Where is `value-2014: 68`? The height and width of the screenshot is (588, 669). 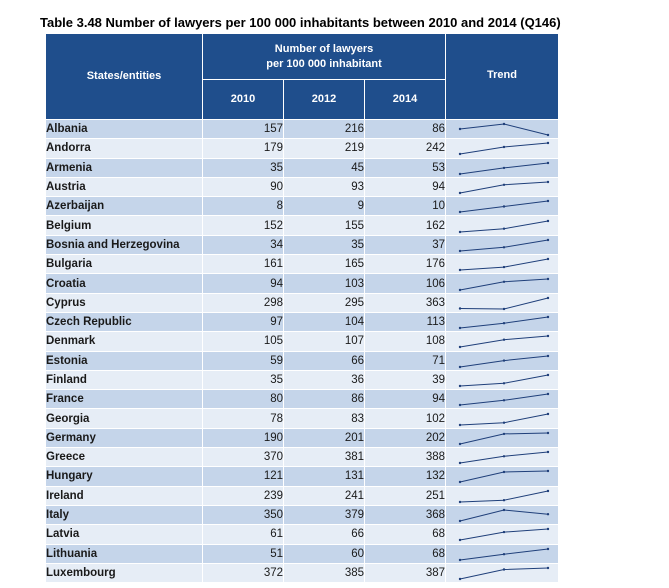 value-2014: 68 is located at coordinates (405, 553).